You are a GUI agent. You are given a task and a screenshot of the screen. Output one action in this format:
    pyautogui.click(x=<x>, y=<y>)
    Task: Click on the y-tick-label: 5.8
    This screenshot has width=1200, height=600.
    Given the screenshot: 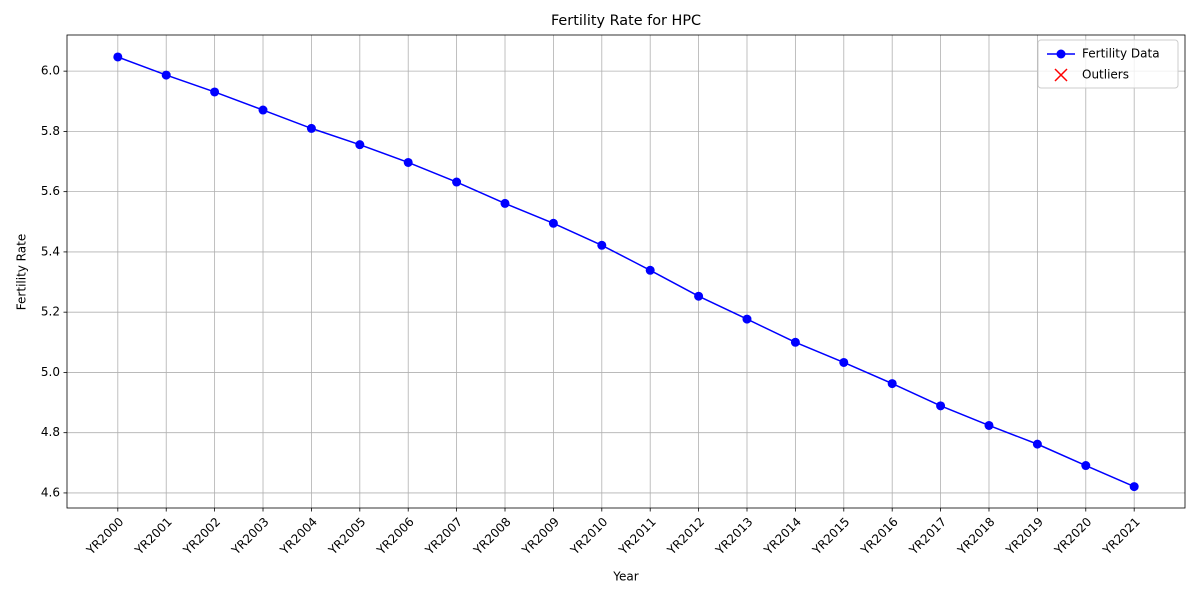 What is the action you would take?
    pyautogui.click(x=50, y=131)
    